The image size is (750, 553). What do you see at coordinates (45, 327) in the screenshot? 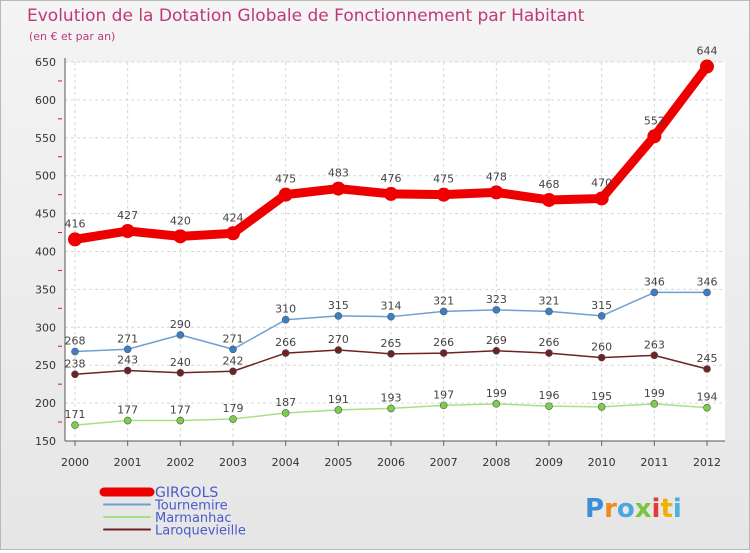
I see `y-tick-label: 300` at bounding box center [45, 327].